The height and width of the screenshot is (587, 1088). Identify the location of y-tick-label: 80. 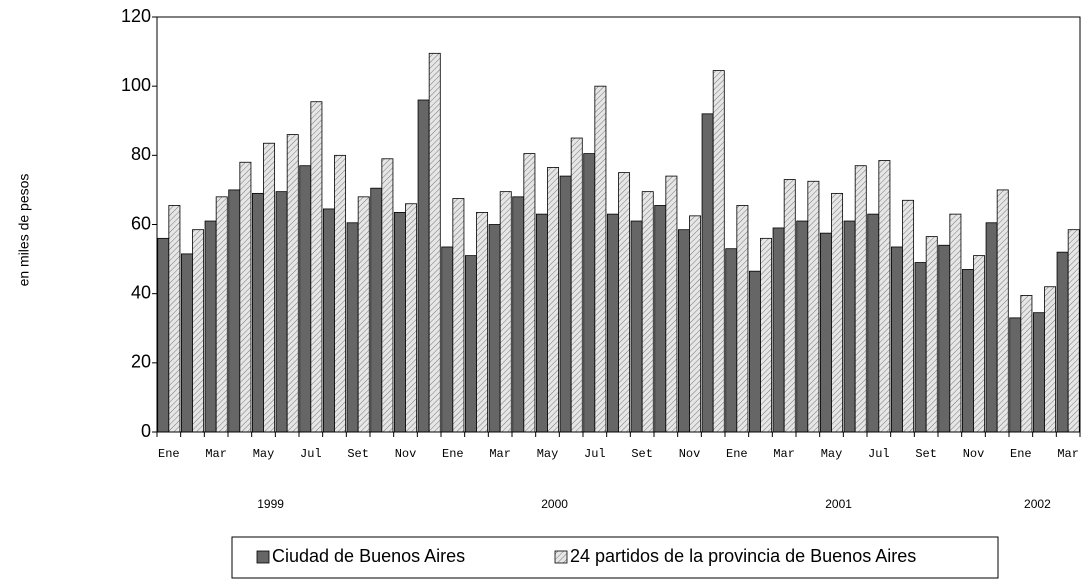
(141, 154).